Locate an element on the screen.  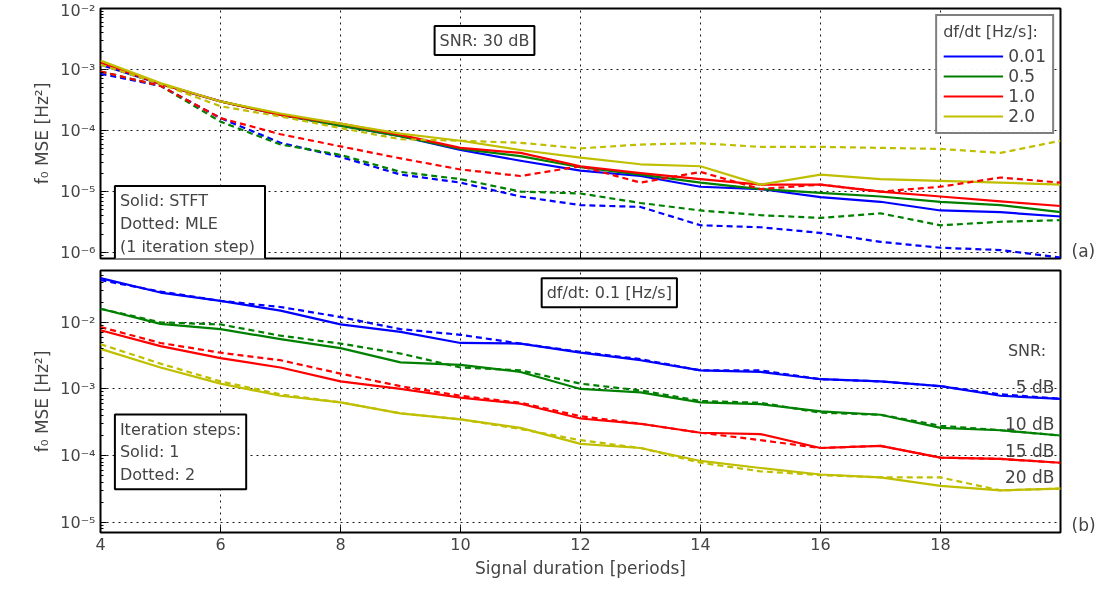
text: (a) is located at coordinates (1083, 251).